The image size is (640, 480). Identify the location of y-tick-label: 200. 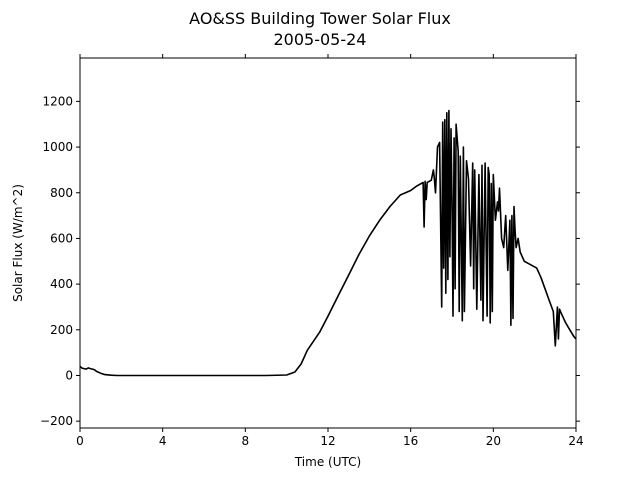
(61, 330).